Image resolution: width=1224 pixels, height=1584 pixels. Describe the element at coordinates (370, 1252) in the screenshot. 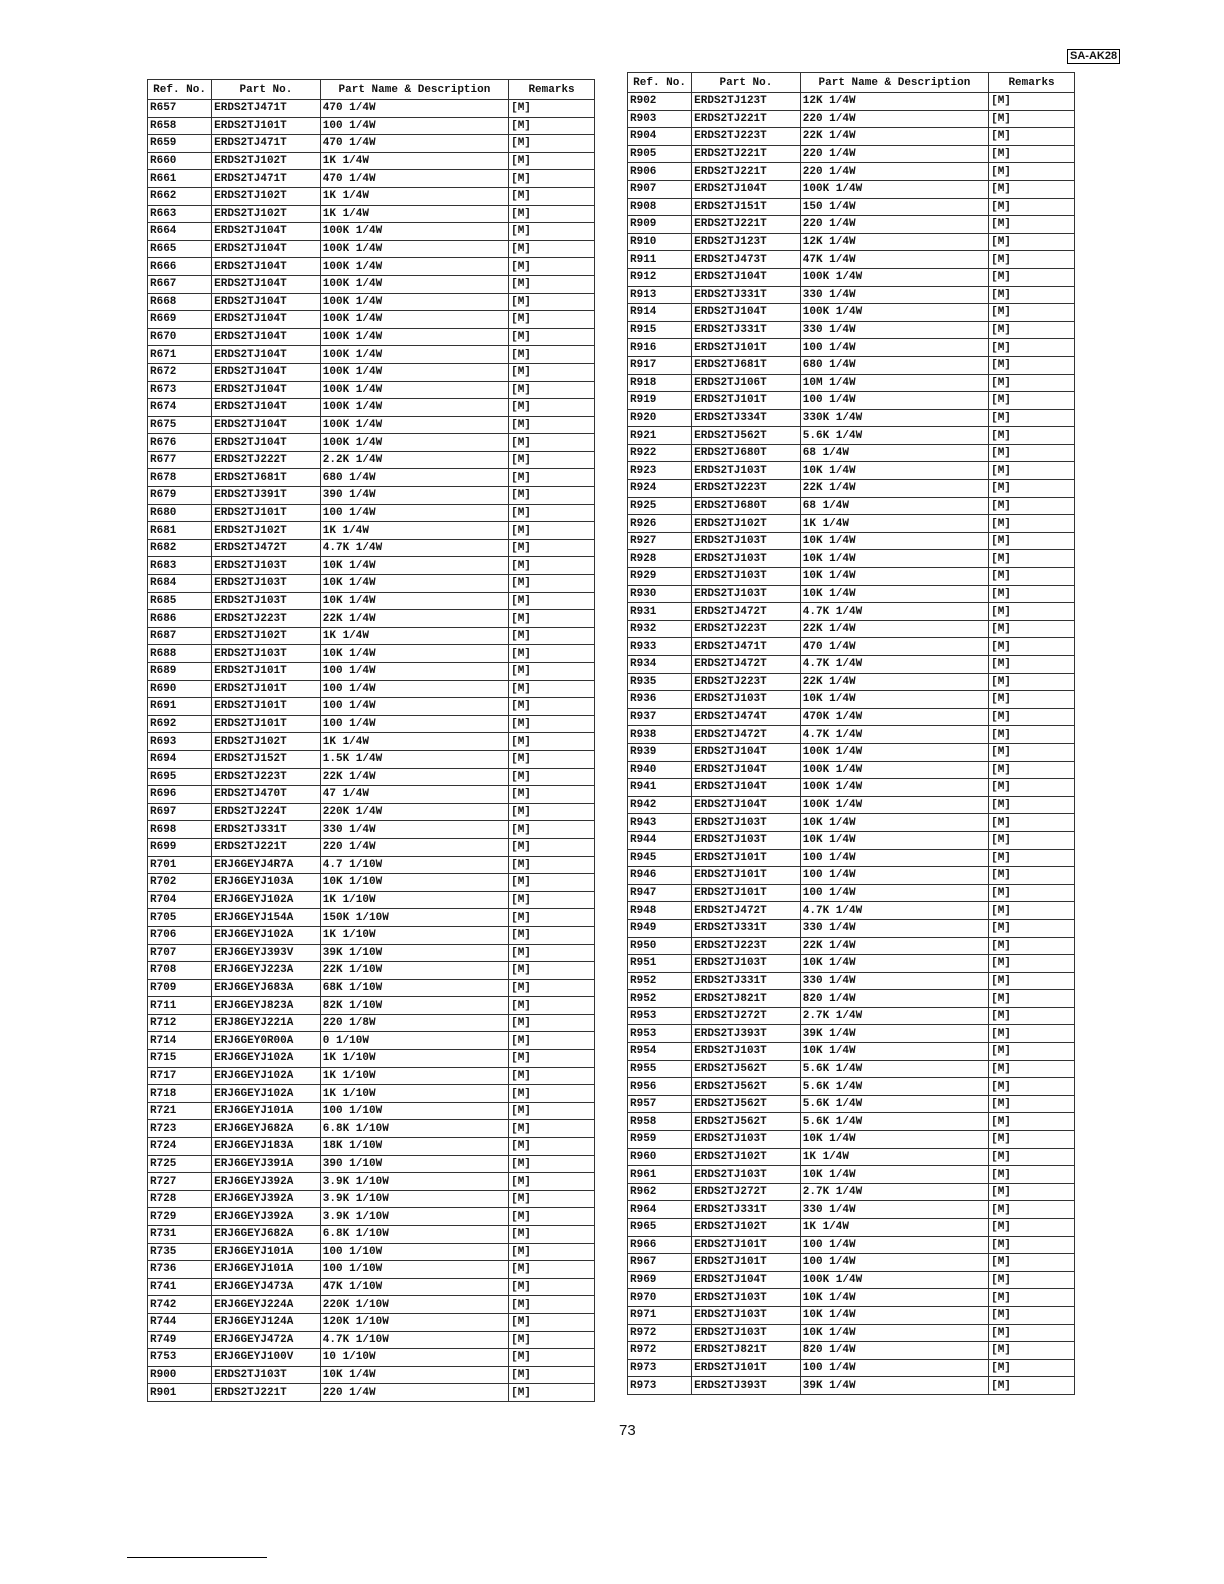

I see `table-row: R735 ERJ6GEYJ101A 100 1/10W [M]` at that location.